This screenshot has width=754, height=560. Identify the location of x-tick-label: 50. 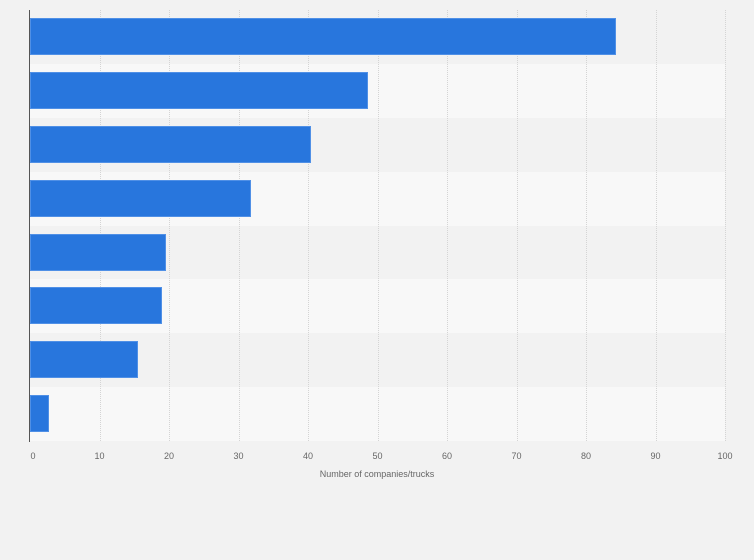
(377, 456).